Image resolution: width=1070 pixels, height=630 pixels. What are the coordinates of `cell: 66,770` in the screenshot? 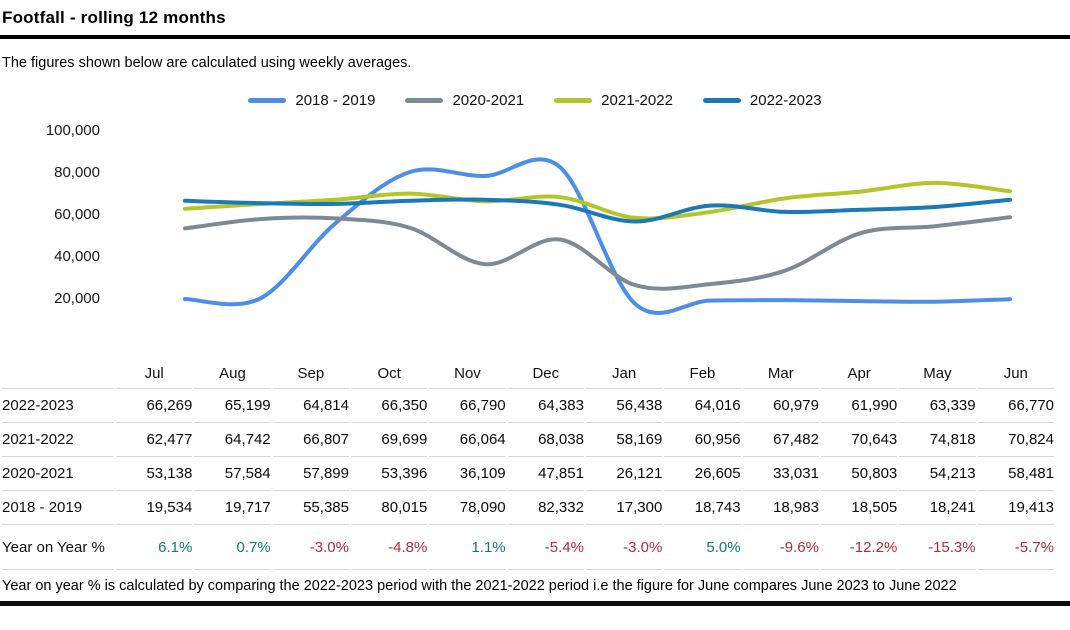 It's located at (1015, 405).